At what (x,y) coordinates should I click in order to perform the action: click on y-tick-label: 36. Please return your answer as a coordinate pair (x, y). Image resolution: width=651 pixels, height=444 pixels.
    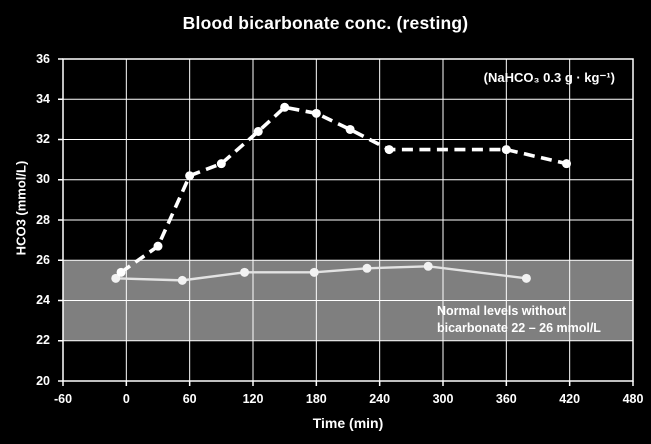
    Looking at the image, I should click on (43, 58).